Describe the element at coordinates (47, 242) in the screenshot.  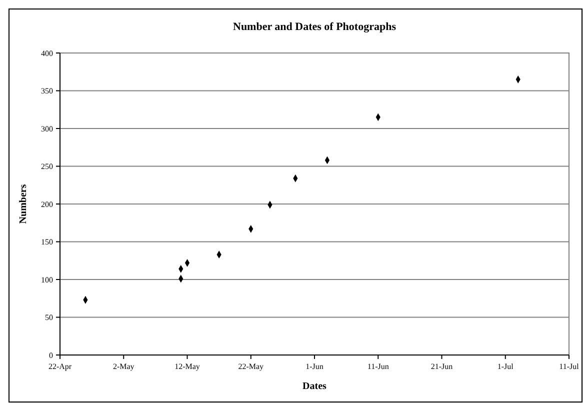
I see `y-tick-label: 150` at that location.